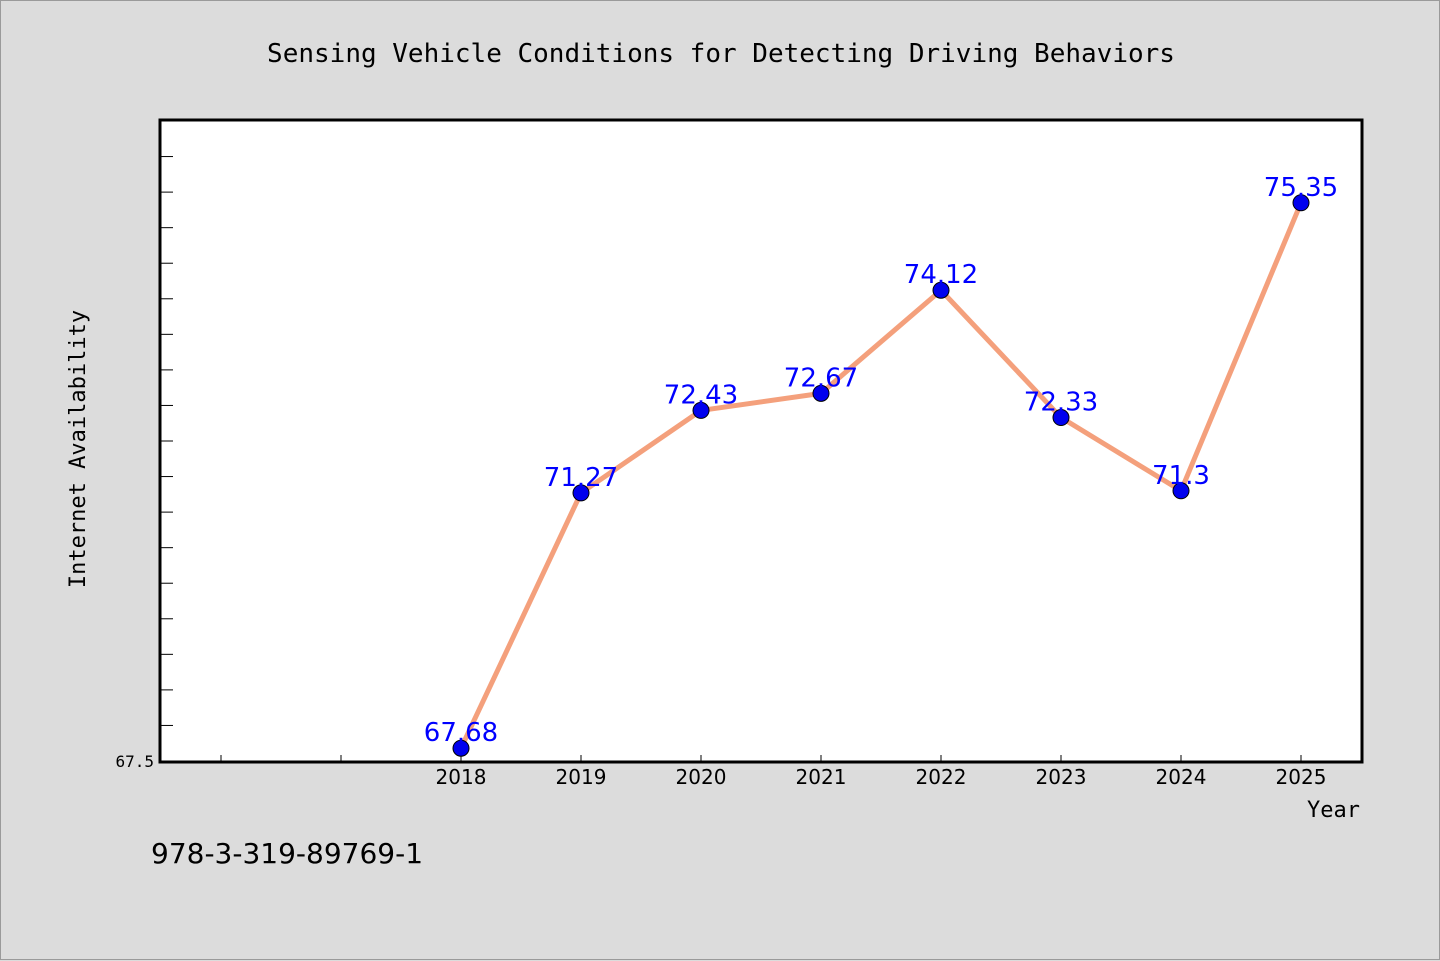  I want to click on x-tick-label: 2020, so click(701, 777).